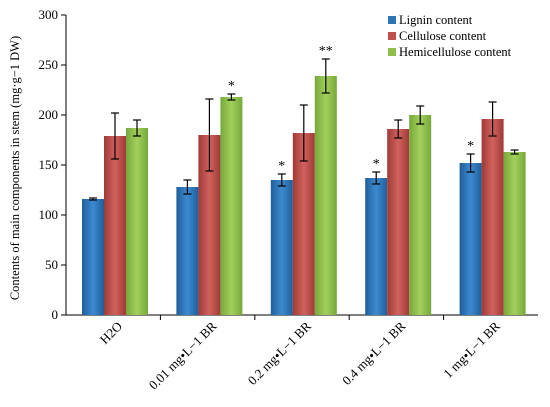 The width and height of the screenshot is (550, 407). I want to click on y-tick-label: 250, so click(49, 64).